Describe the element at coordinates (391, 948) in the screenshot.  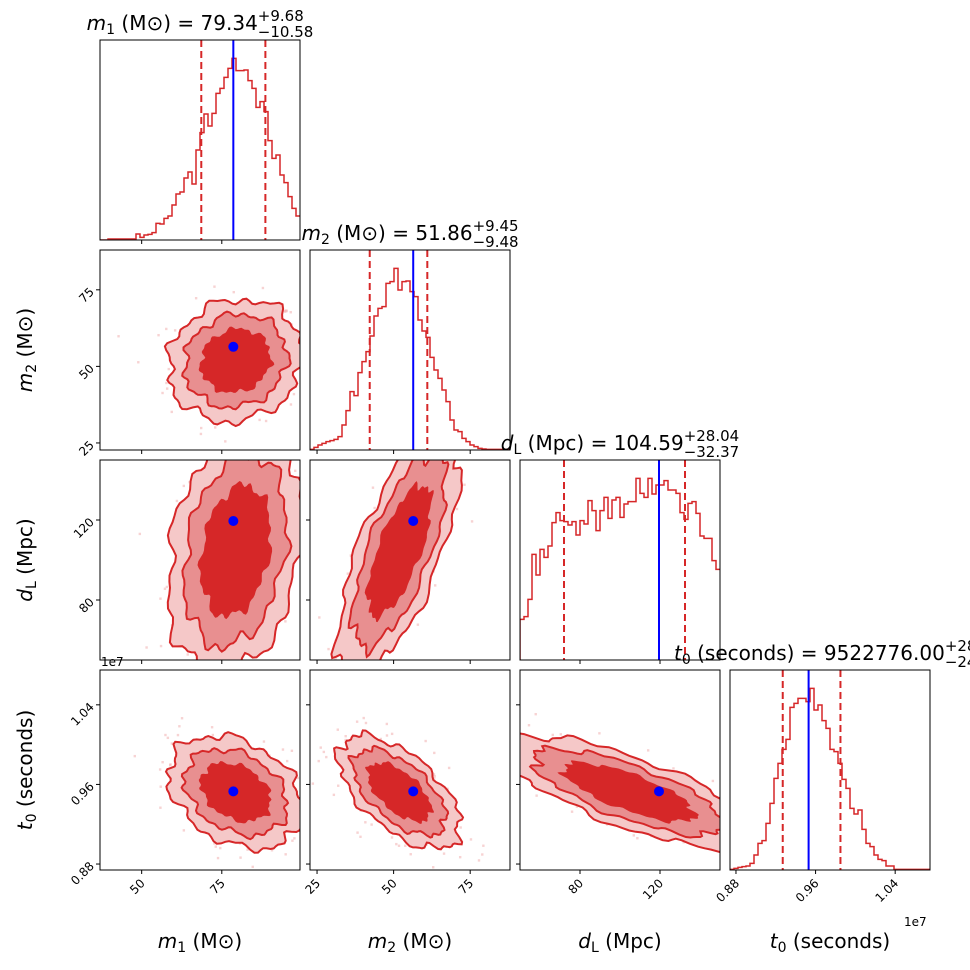
I see `label-subscript: 2` at that location.